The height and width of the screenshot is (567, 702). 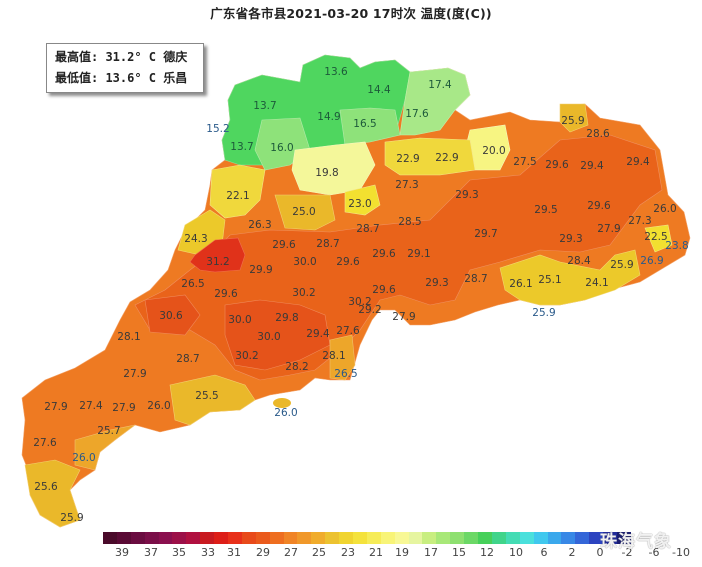 What do you see at coordinates (305, 262) in the screenshot?
I see `station-temperature-label: 30.0` at bounding box center [305, 262].